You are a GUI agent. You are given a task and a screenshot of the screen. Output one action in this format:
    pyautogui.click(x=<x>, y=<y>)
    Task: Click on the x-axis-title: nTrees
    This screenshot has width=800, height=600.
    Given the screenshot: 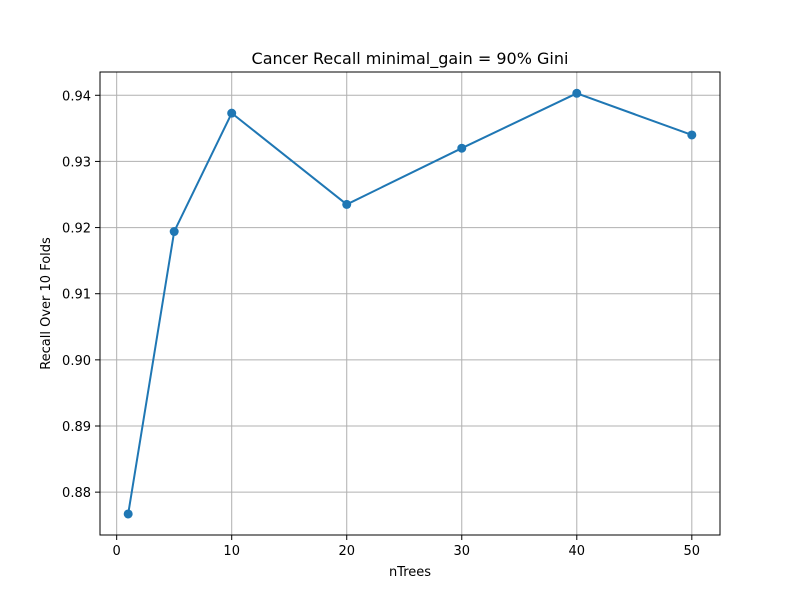 What is the action you would take?
    pyautogui.click(x=410, y=572)
    